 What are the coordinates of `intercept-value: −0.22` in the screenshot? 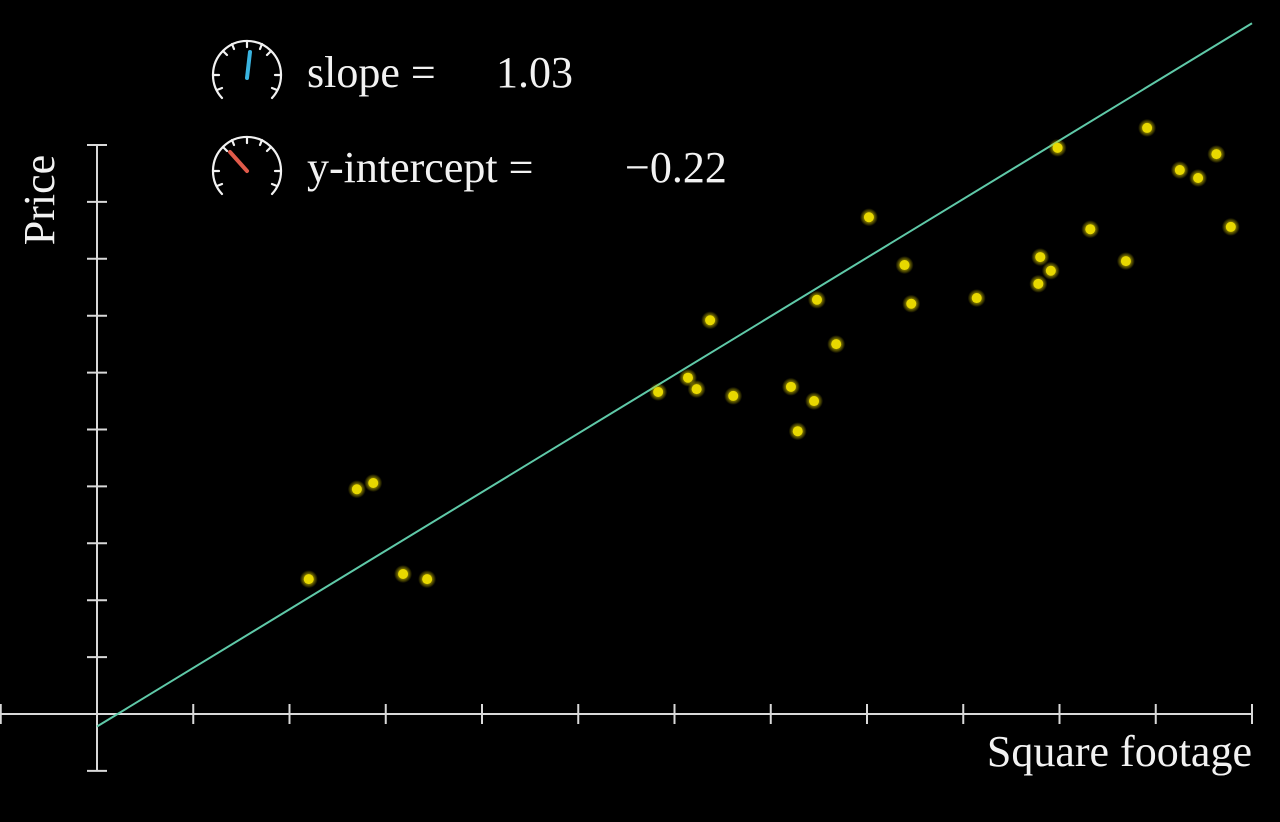 It's located at (676, 167).